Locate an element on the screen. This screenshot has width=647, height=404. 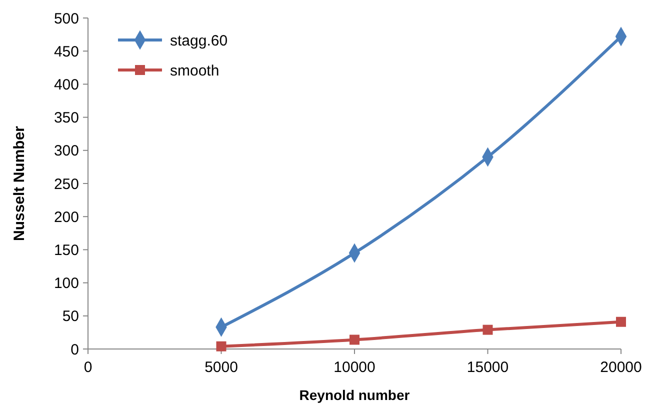
y-tick-label: 400 is located at coordinates (66, 85).